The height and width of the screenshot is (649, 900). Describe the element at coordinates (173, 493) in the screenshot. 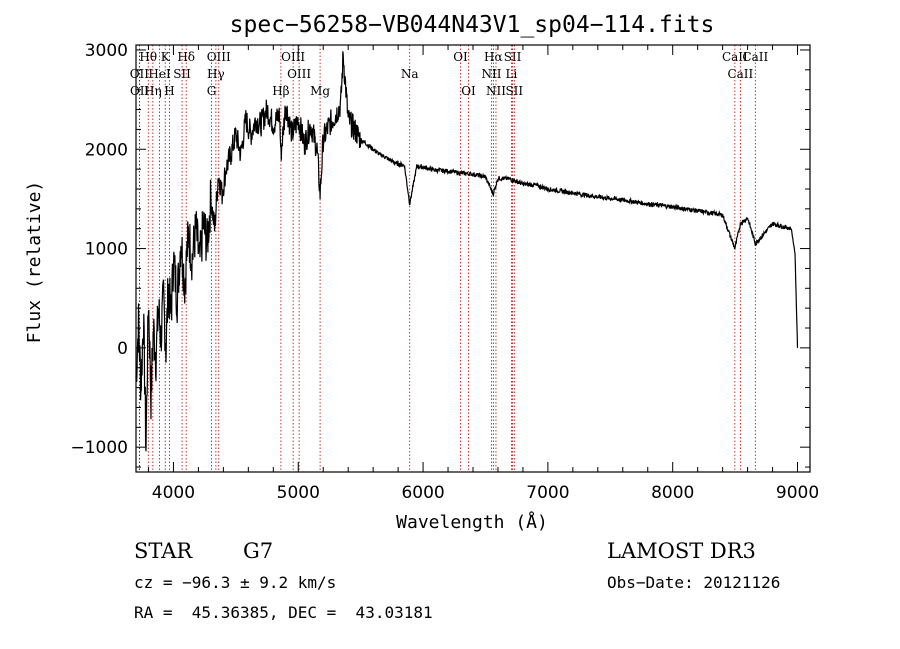

I see `x-tick-label: 4000` at that location.